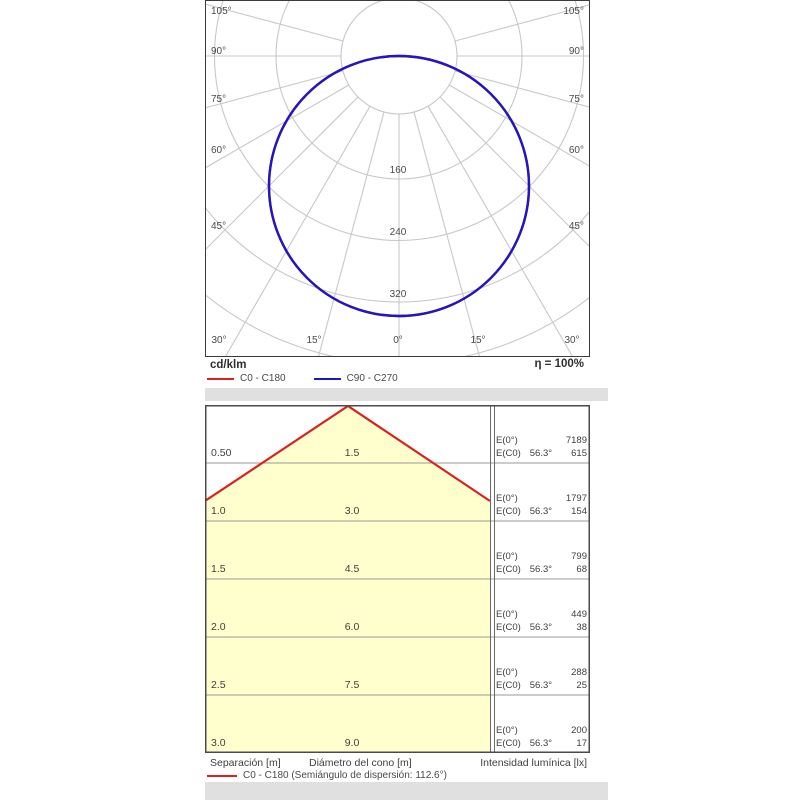  I want to click on diameter-value: 9.0, so click(352, 743).